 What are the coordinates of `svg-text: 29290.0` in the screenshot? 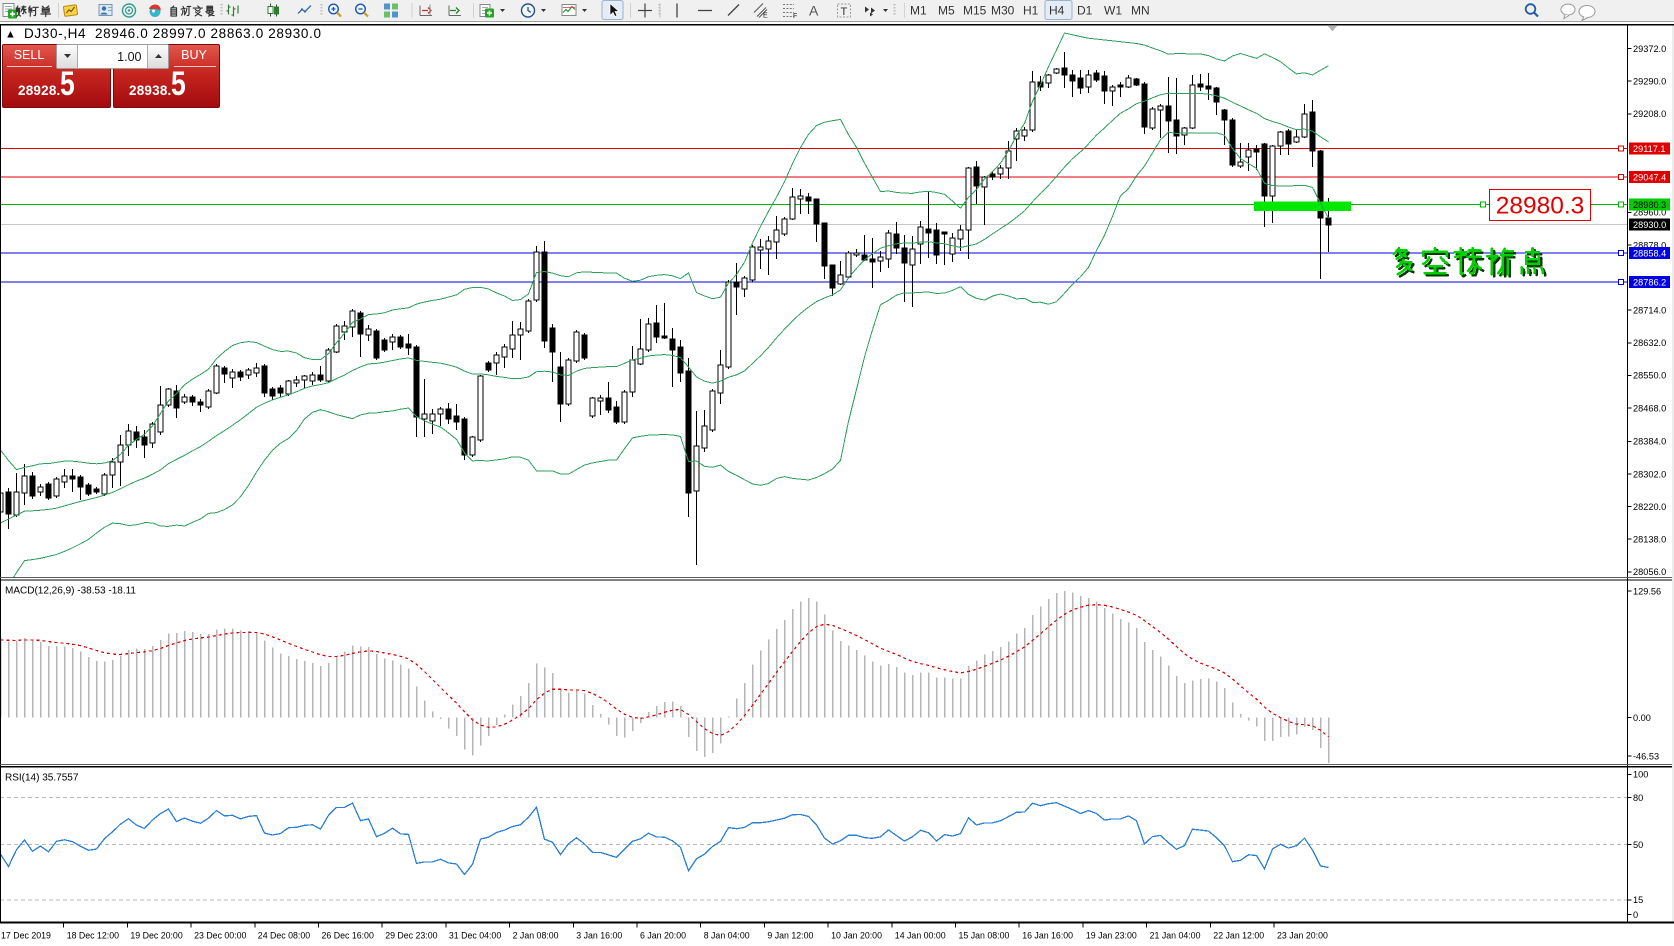 It's located at (1649, 82).